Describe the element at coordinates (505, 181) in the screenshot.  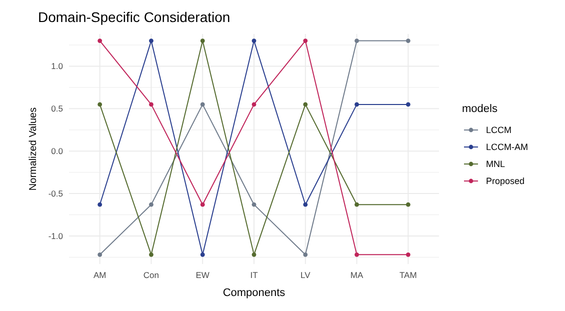
I see `legend-label: Proposed` at that location.